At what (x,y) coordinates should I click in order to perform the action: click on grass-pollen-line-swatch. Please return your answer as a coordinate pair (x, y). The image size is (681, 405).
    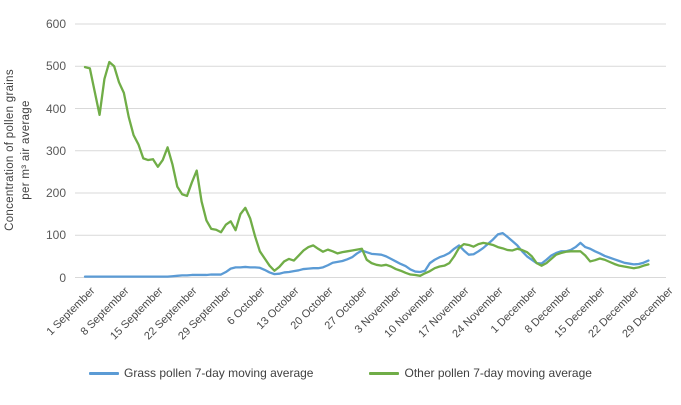
    Looking at the image, I should click on (104, 373).